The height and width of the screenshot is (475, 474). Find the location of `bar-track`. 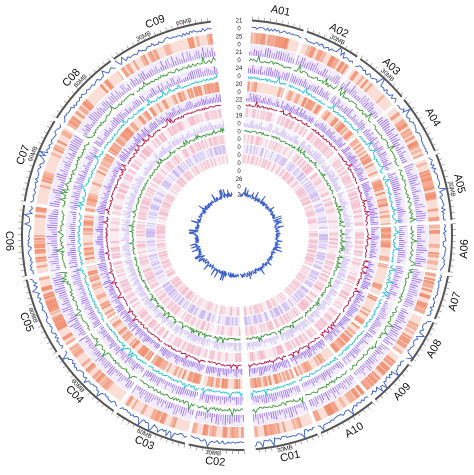

bar-track is located at coordinates (298, 111).